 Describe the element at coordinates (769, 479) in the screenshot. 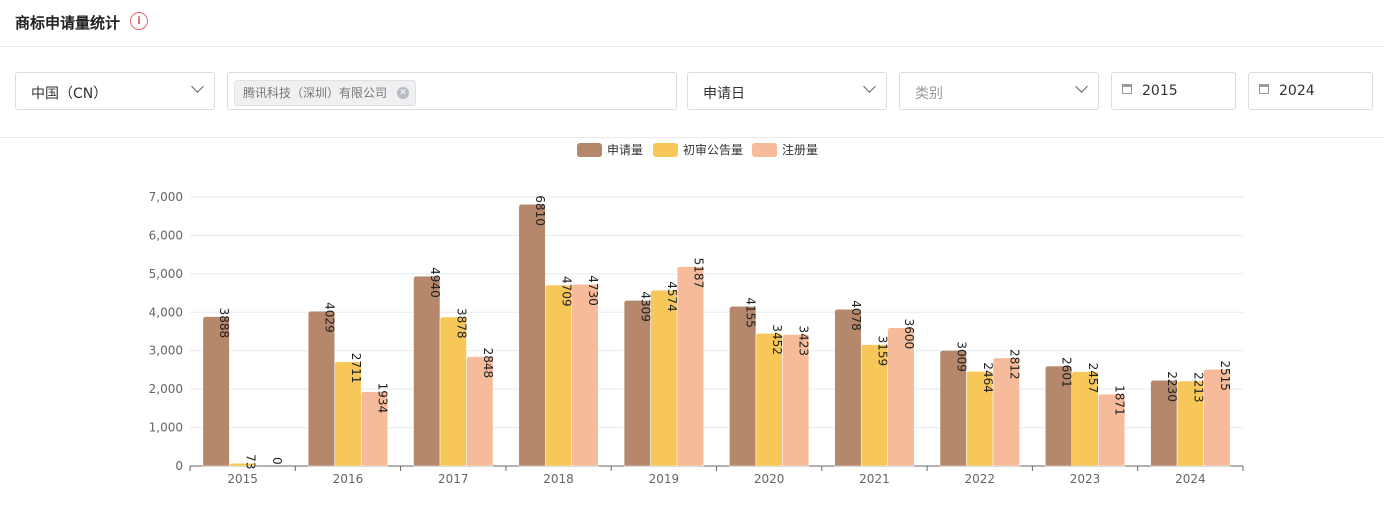

I see `x-tick-label: 2020` at that location.